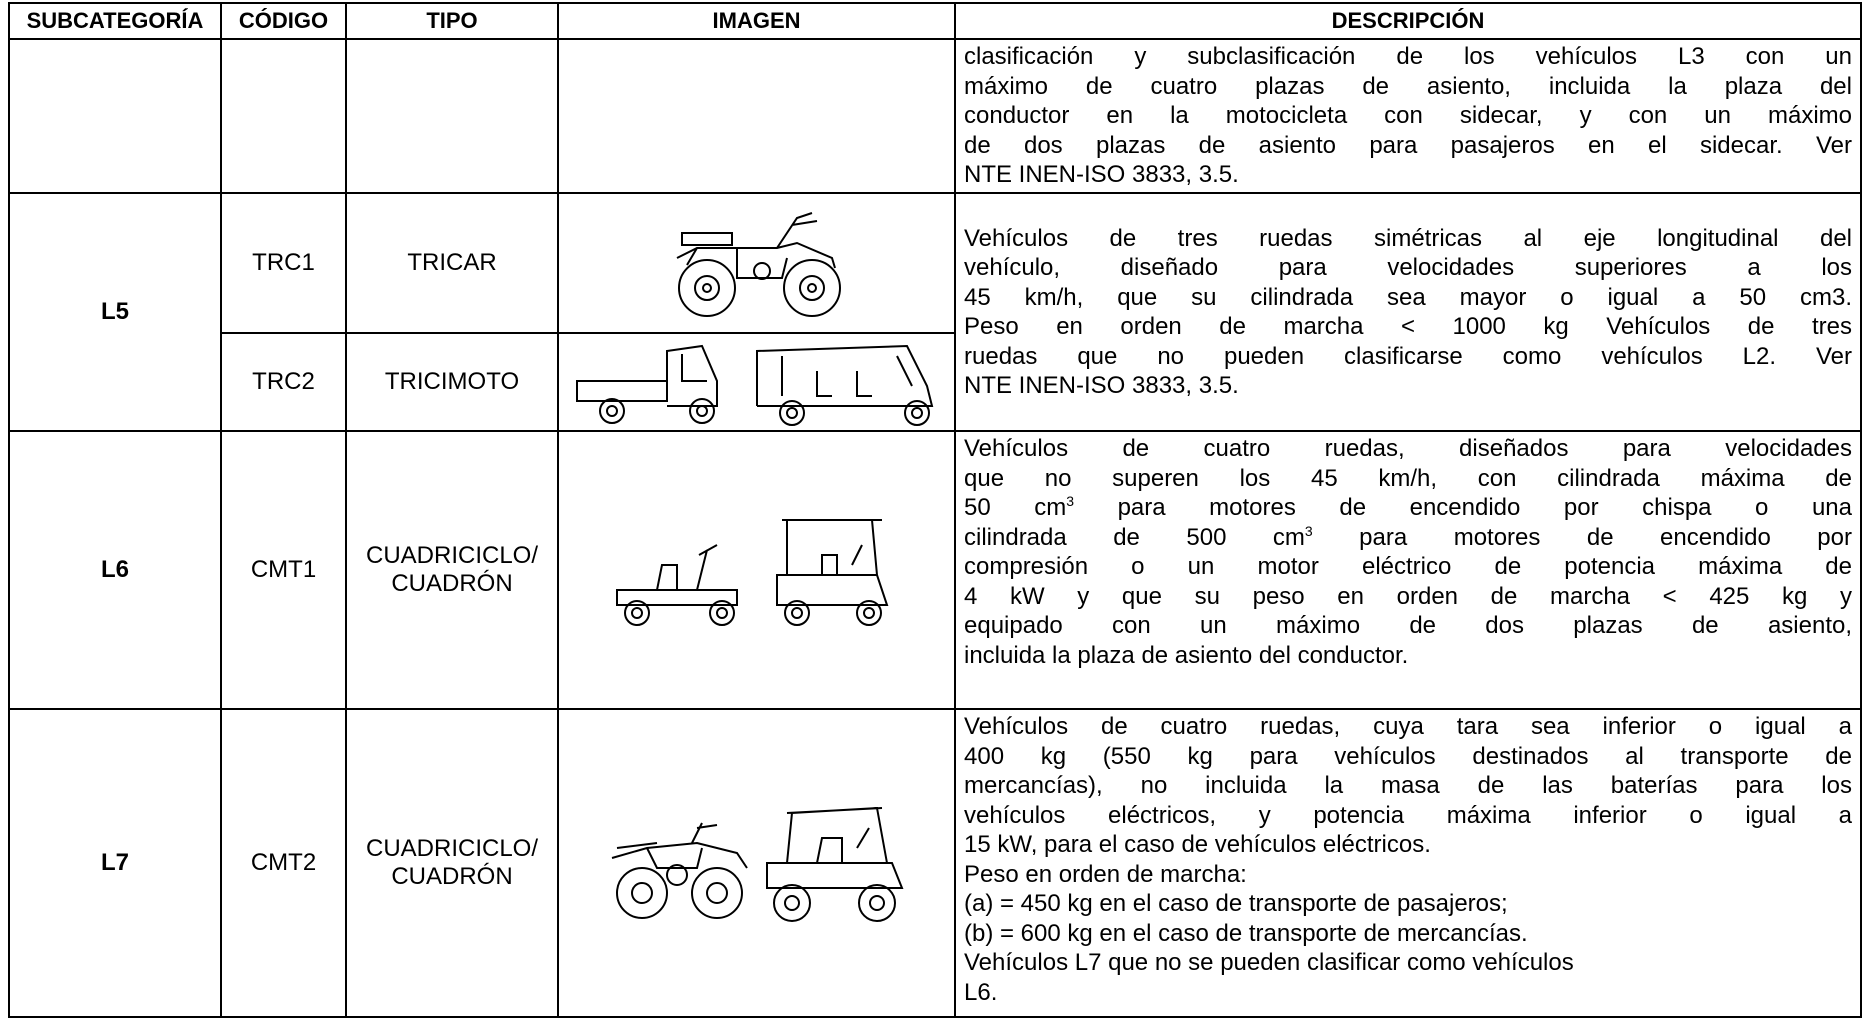 The height and width of the screenshot is (1018, 1866). What do you see at coordinates (452, 263) in the screenshot?
I see `type: TRICAR` at bounding box center [452, 263].